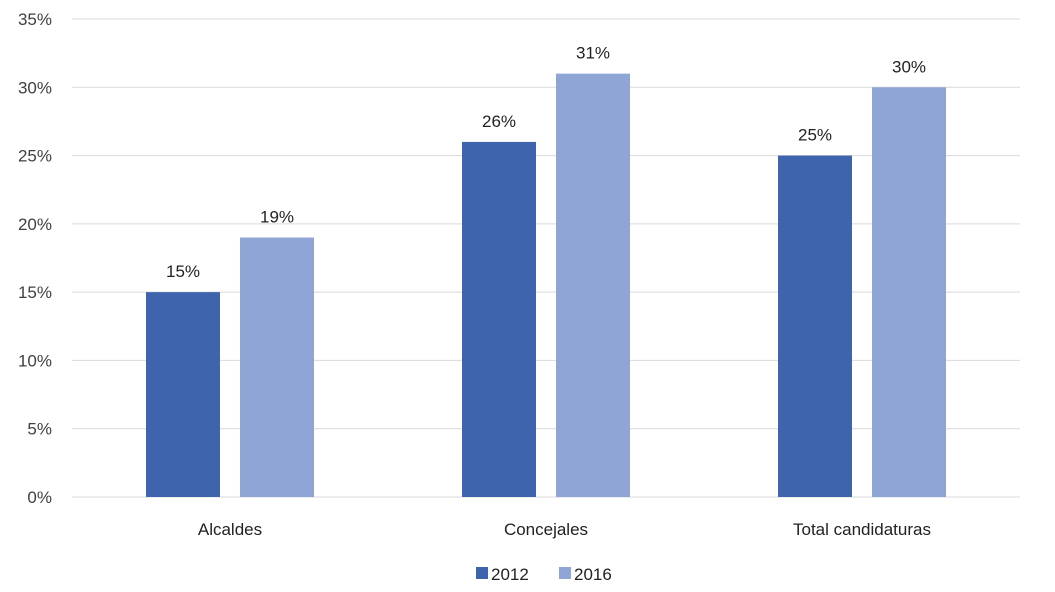 The image size is (1055, 592). I want to click on data-label: 15%, so click(183, 271).